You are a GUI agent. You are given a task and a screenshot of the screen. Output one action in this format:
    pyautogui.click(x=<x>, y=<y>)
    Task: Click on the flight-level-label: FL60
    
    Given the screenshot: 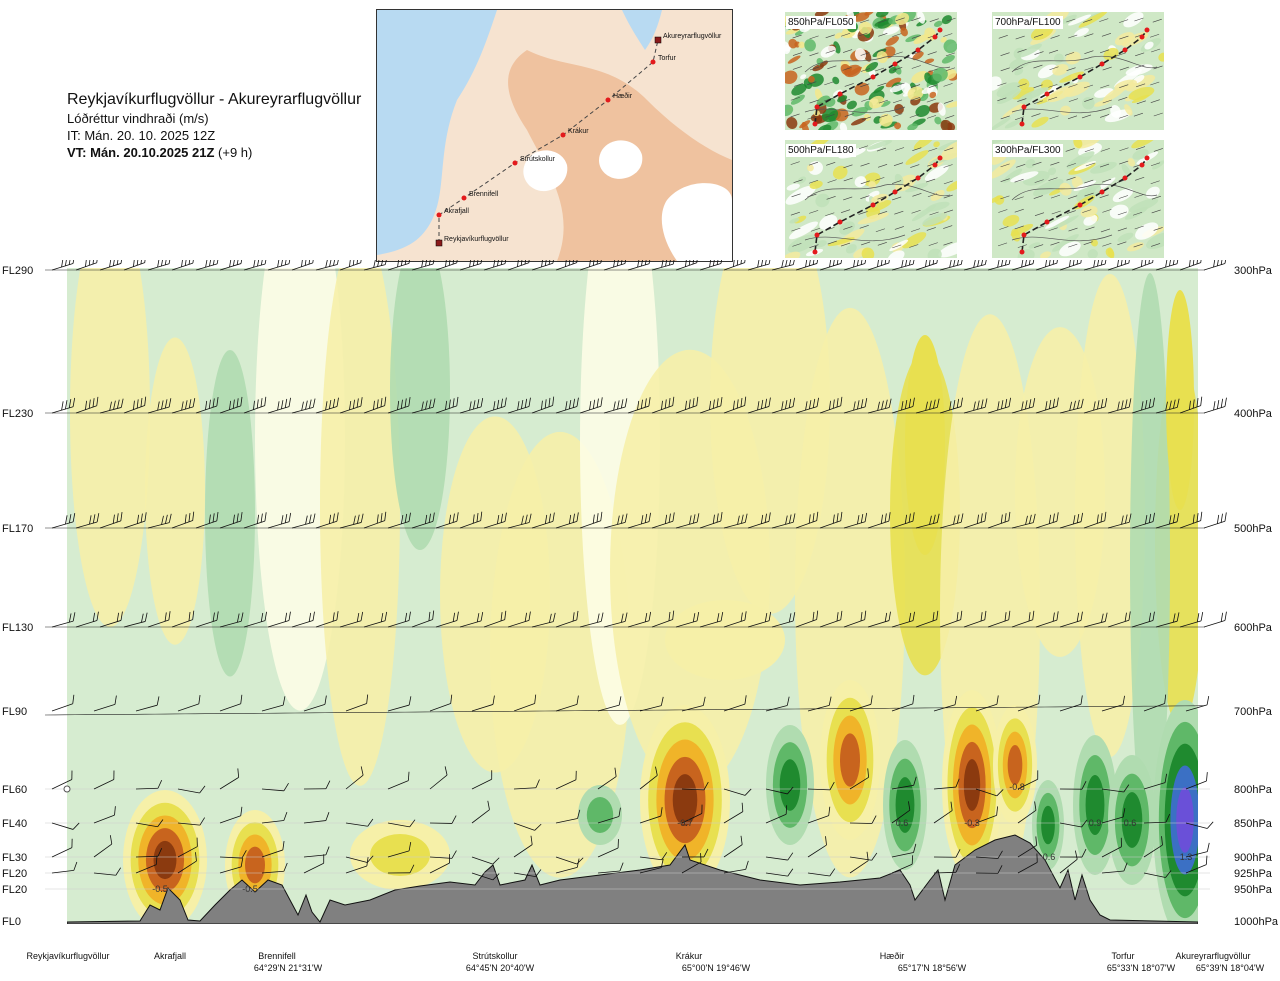 What is the action you would take?
    pyautogui.click(x=14, y=790)
    